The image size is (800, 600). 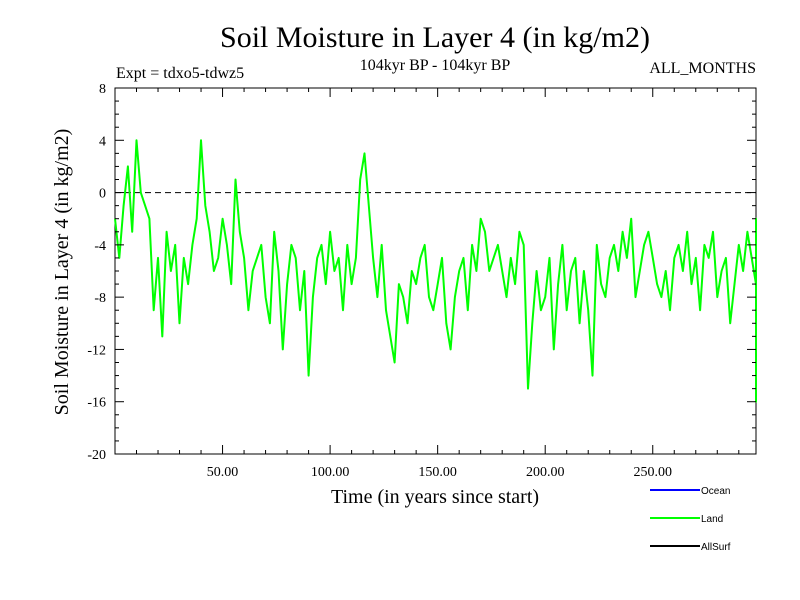 What do you see at coordinates (100, 298) in the screenshot?
I see `y-tick-label: -8` at bounding box center [100, 298].